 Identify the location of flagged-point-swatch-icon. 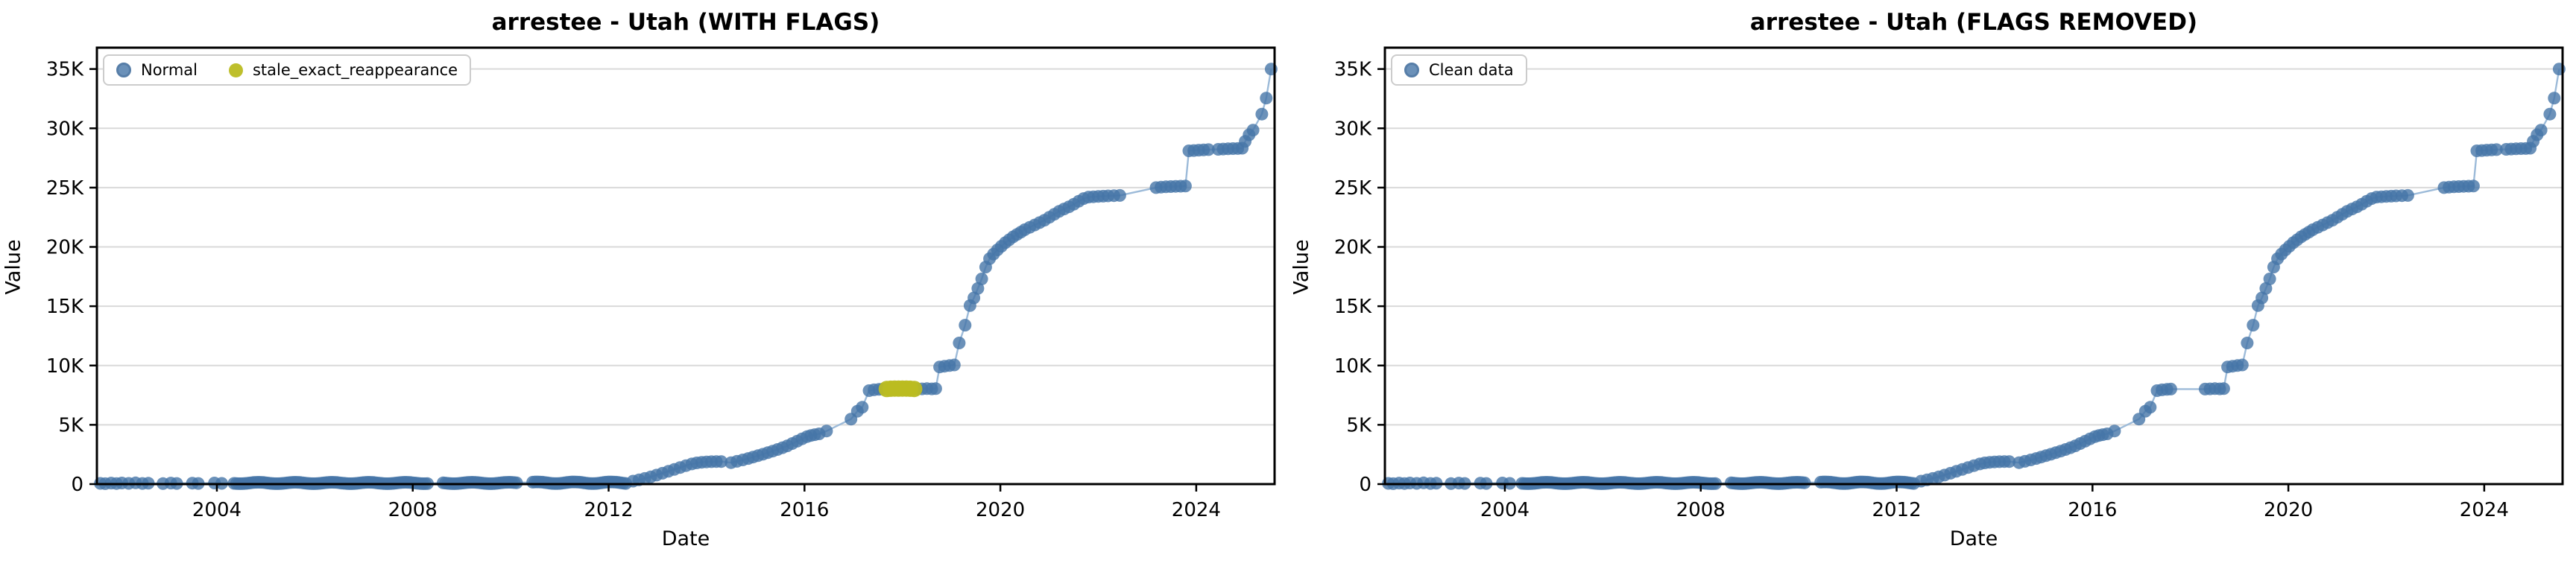
(236, 70).